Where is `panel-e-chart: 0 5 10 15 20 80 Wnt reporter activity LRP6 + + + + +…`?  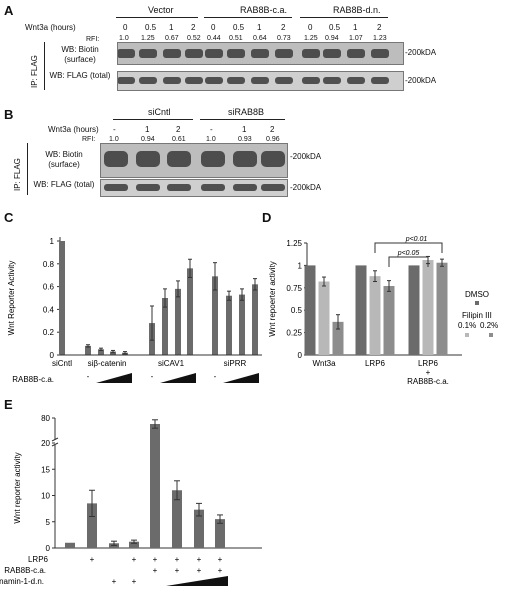 panel-e-chart: 0 5 10 15 20 80 Wnt reporter activity LRP6 + + + + +… is located at coordinates (131, 500).